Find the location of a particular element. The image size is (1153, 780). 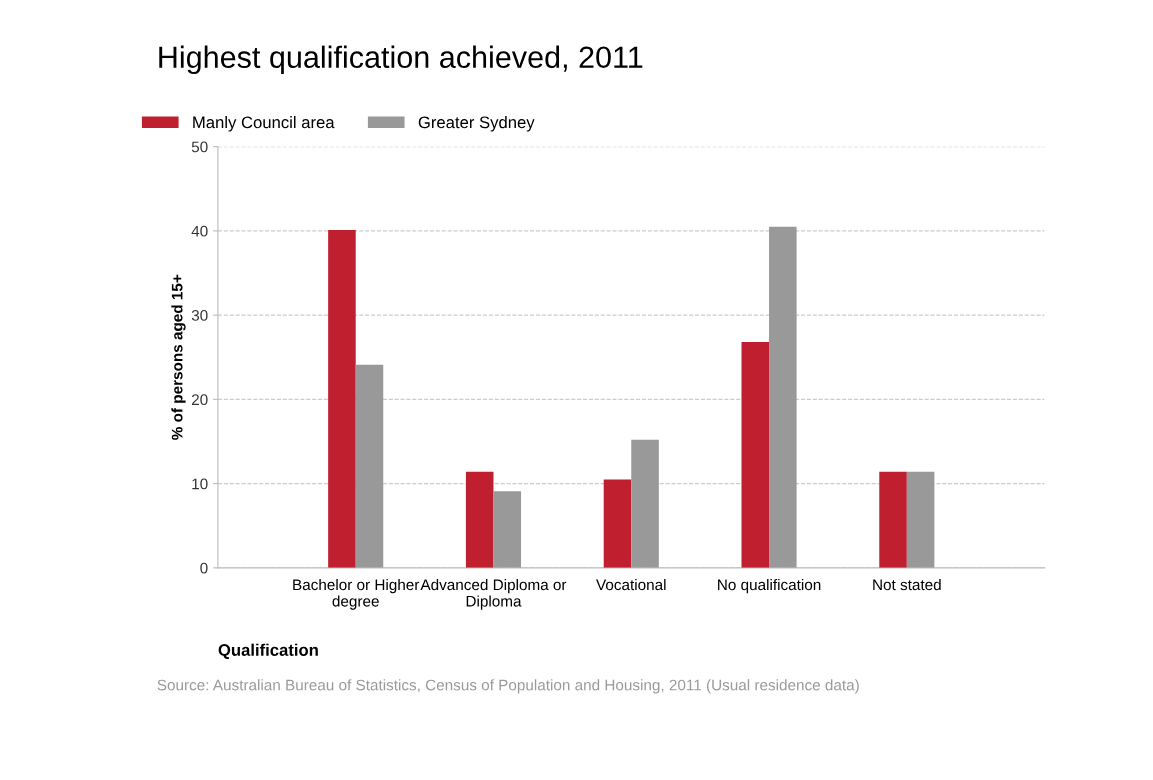

legend-label: Manly Council area is located at coordinates (264, 124).